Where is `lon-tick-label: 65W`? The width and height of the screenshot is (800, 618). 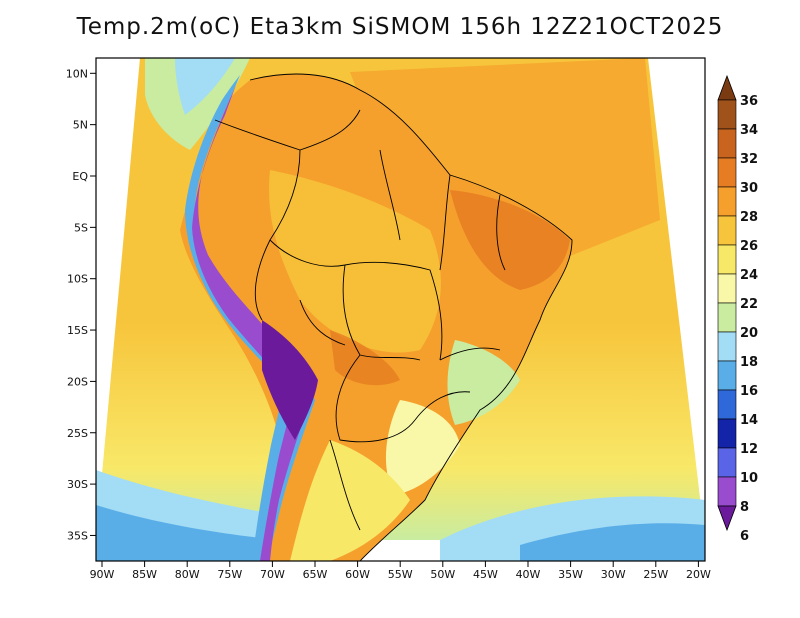
lon-tick-label: 65W is located at coordinates (315, 574).